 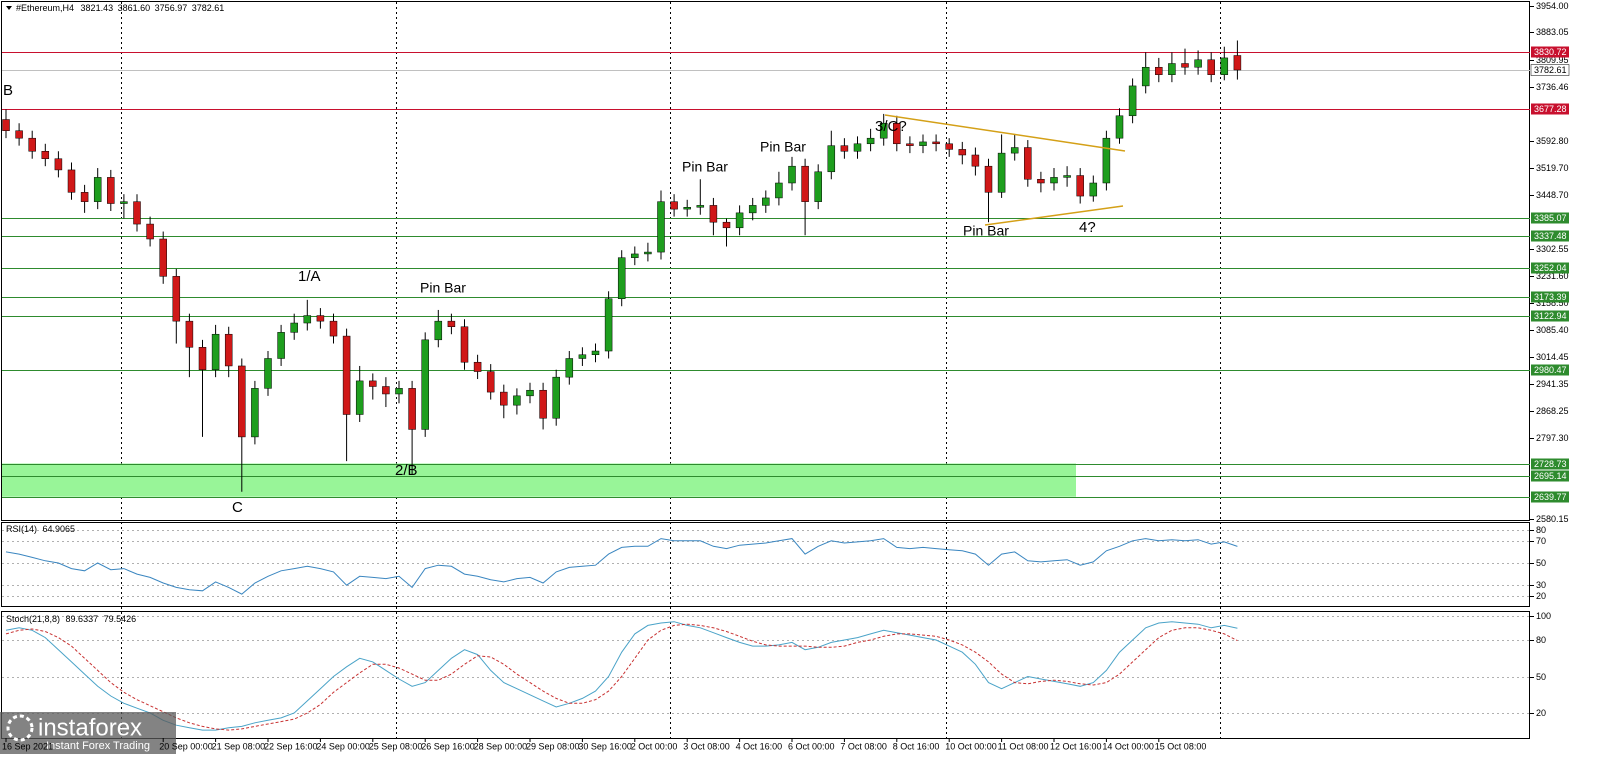 What do you see at coordinates (40, 529) in the screenshot?
I see `indicator-header: RSI(14) 64.9065` at bounding box center [40, 529].